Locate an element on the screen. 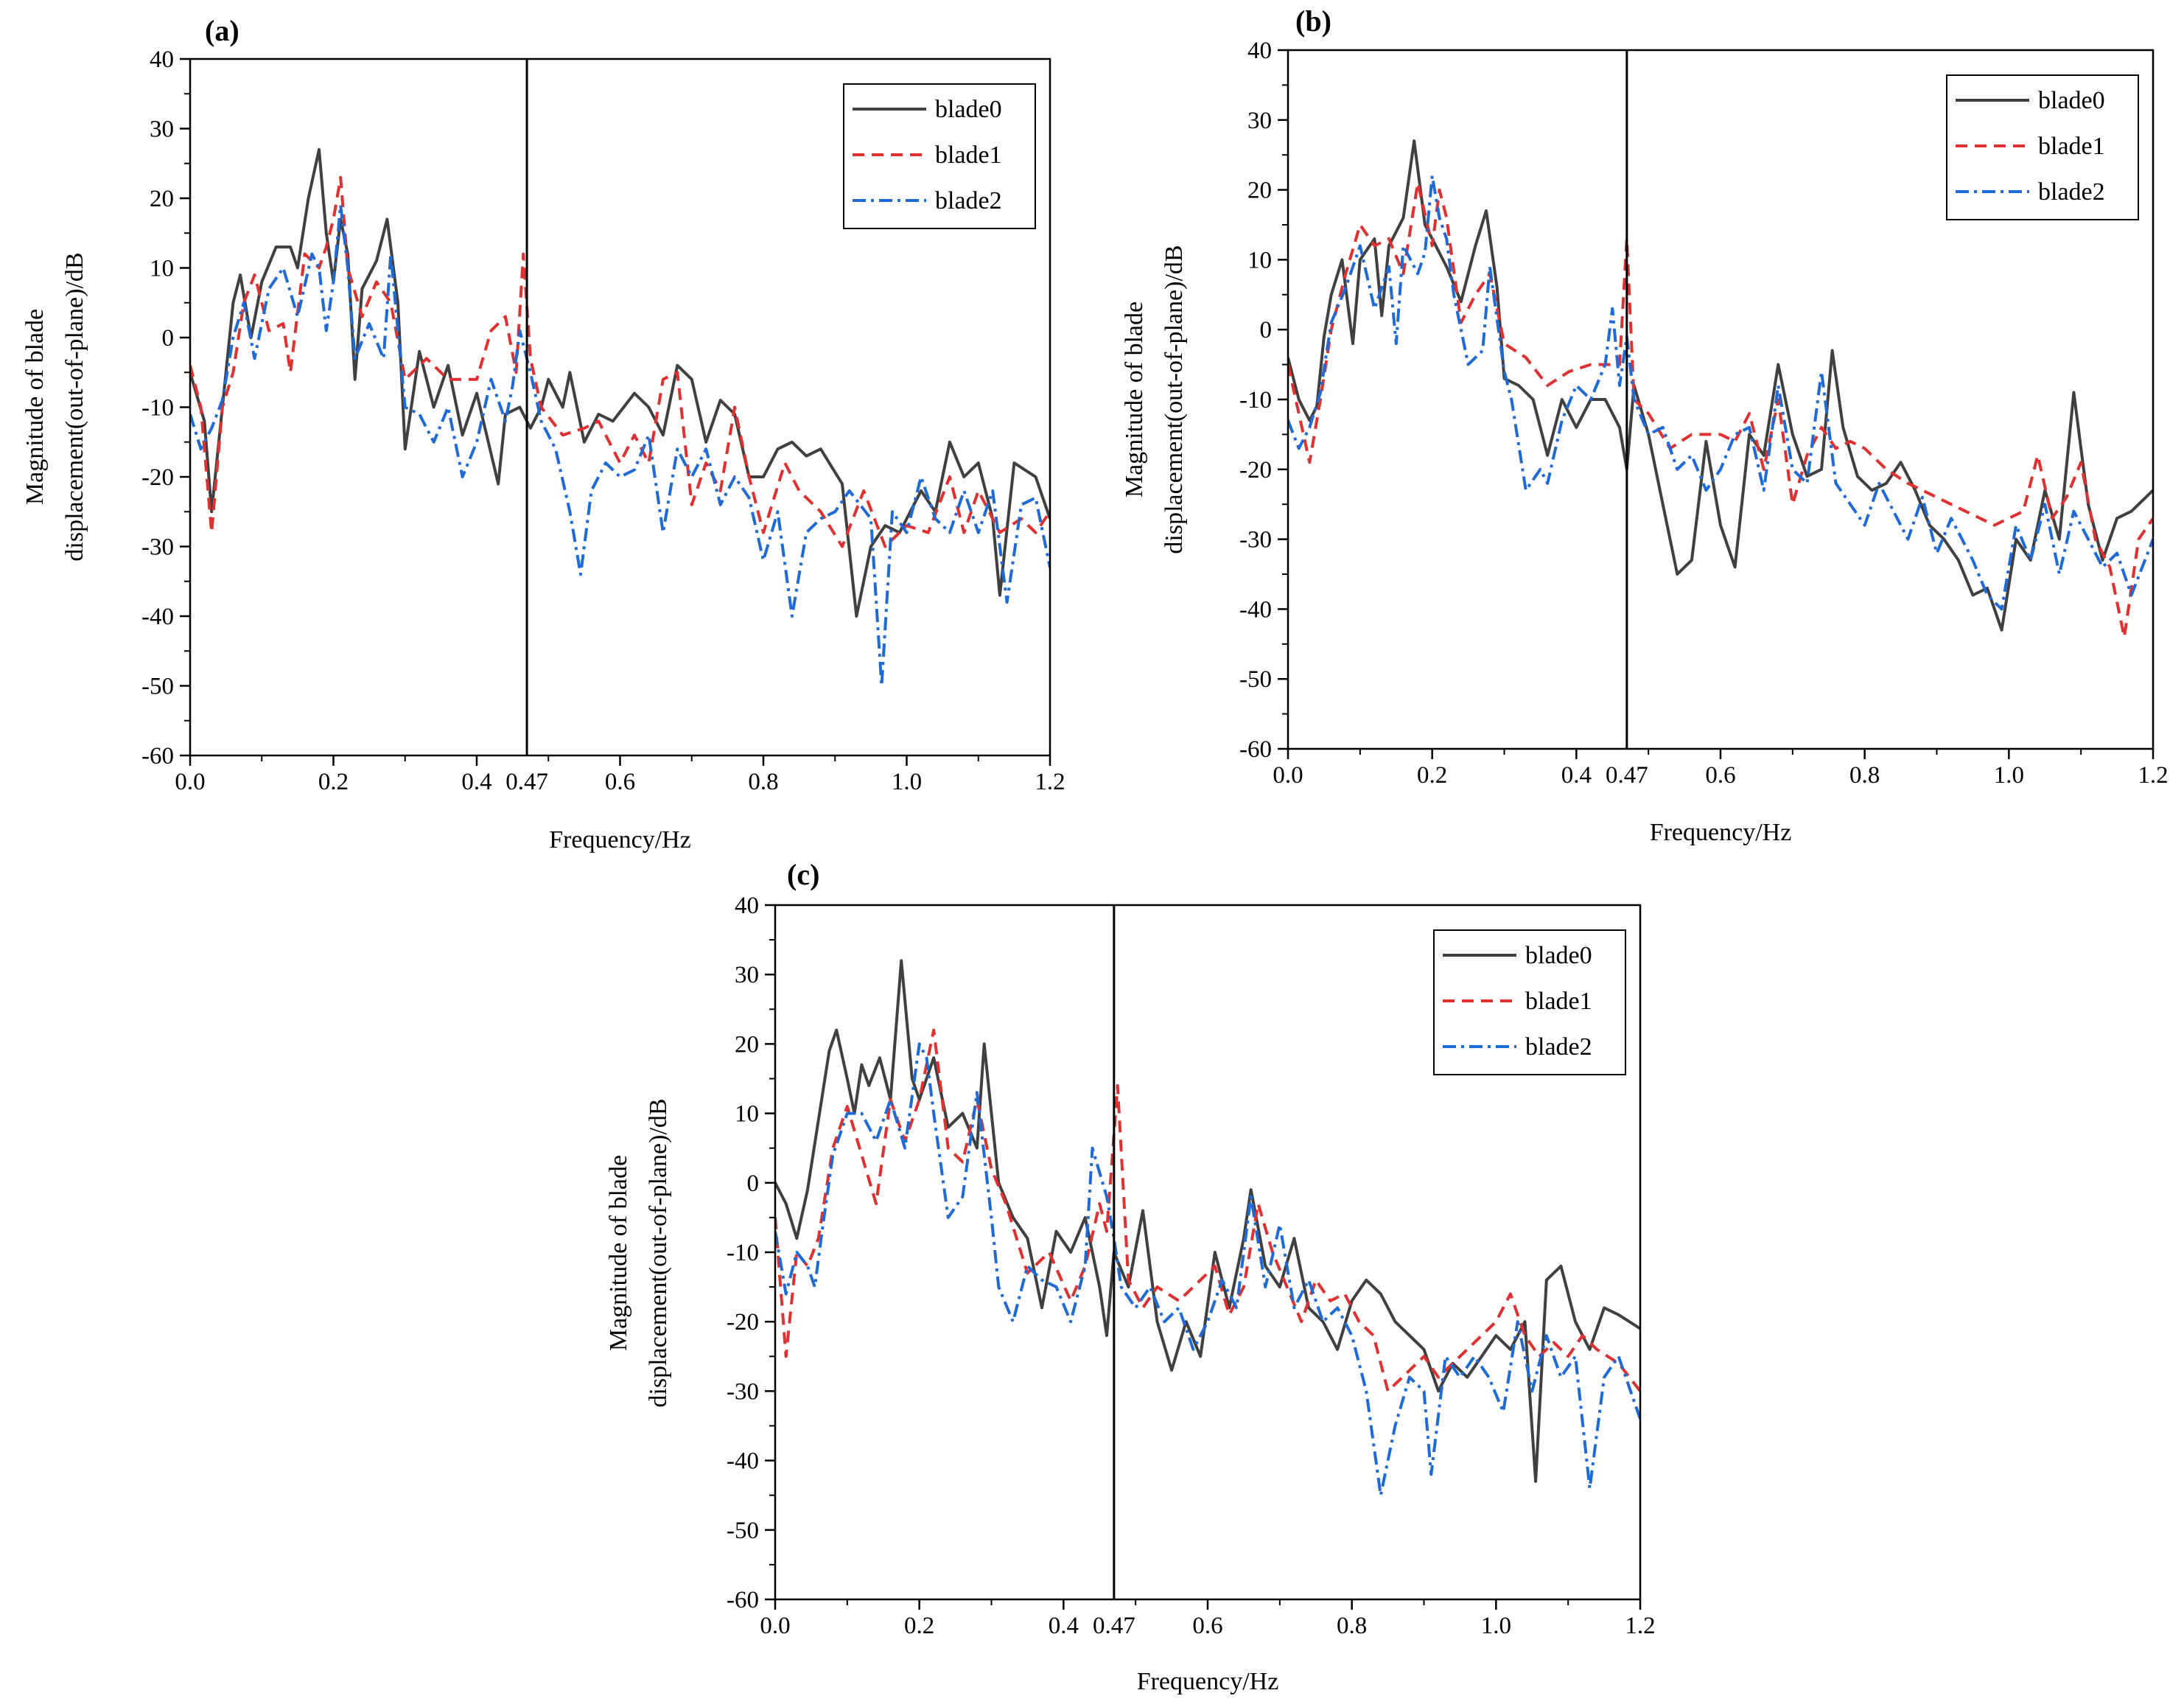  panel-label: (c) is located at coordinates (803, 874).